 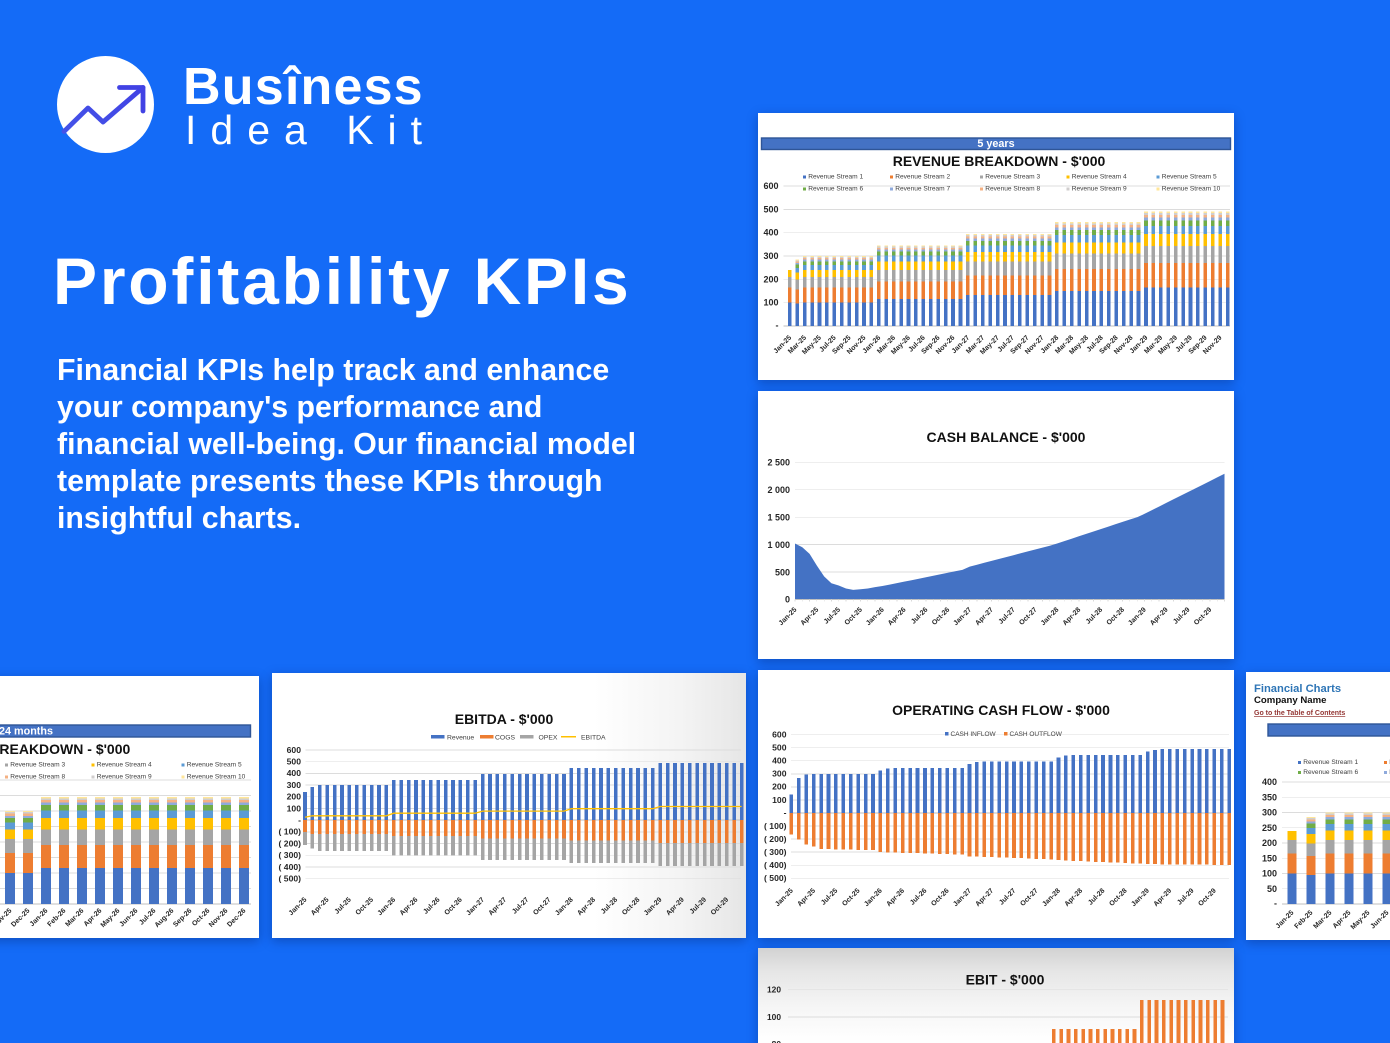 I want to click on svg-text: Revenue Stream 6, so click(x=1330, y=772).